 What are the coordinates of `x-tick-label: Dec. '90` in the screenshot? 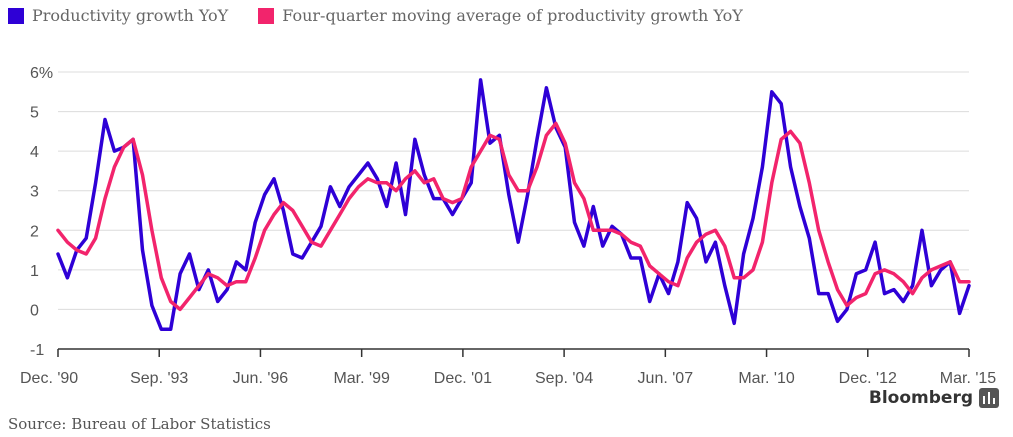 It's located at (49, 378).